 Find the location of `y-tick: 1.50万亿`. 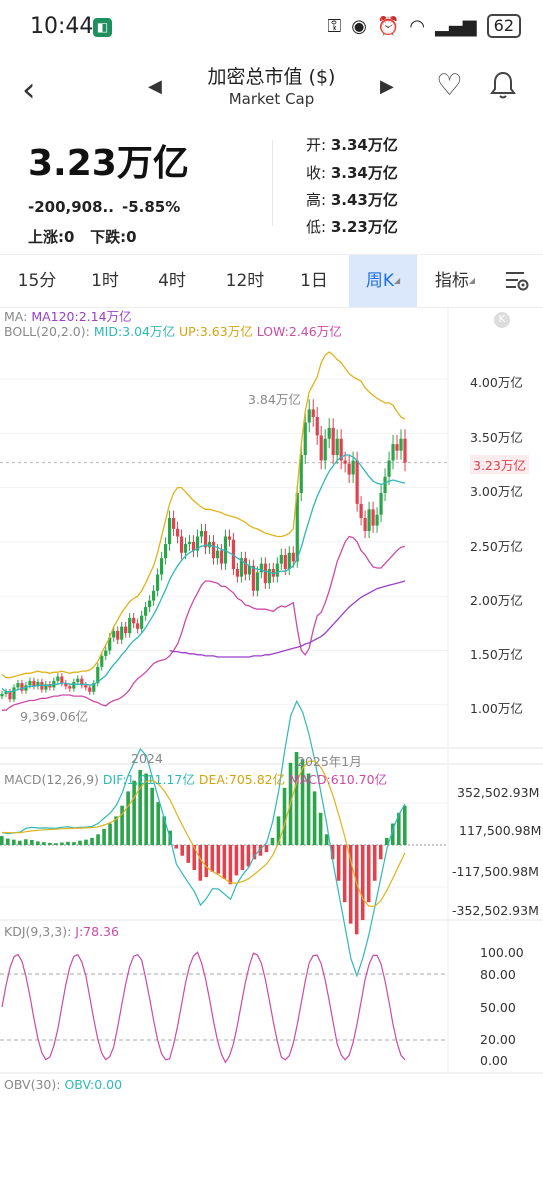

y-tick: 1.50万亿 is located at coordinates (496, 654).